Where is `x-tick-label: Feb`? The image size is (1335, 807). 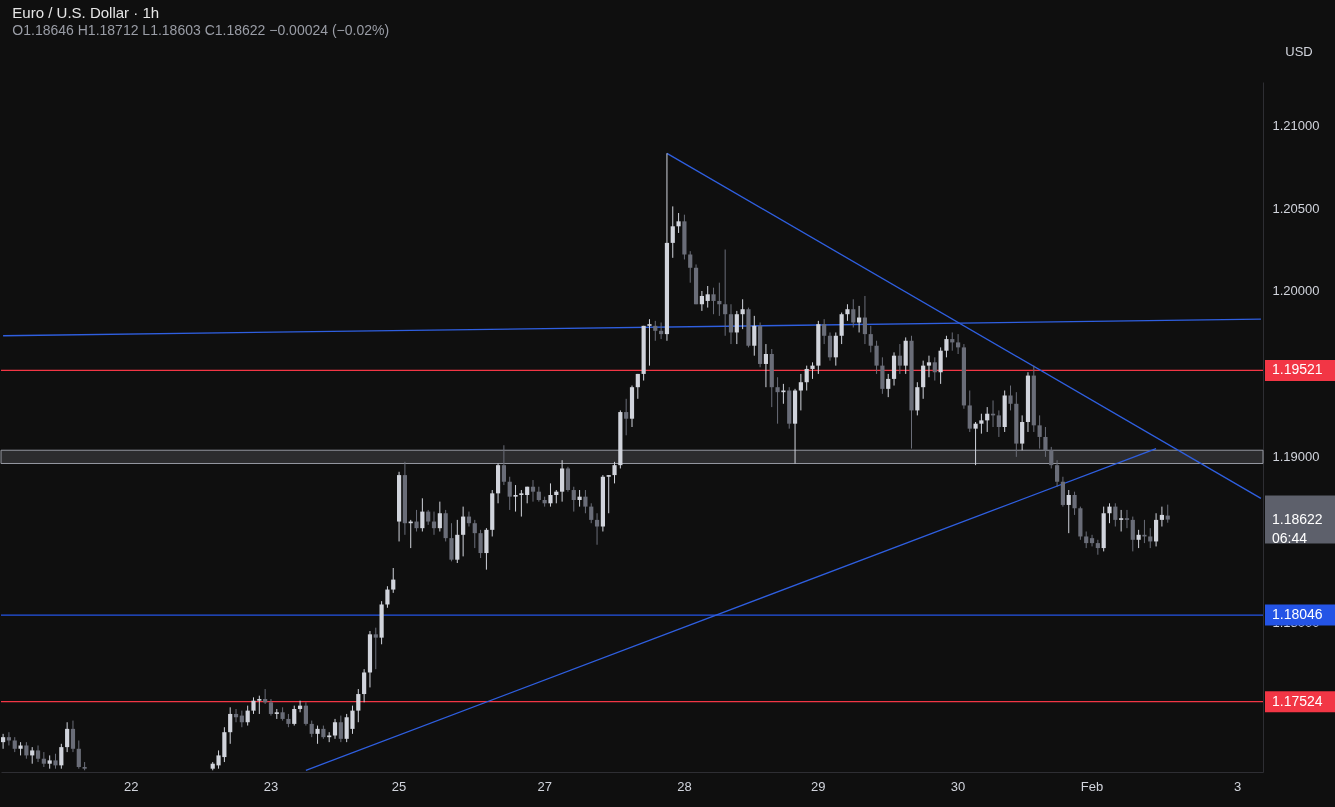 x-tick-label: Feb is located at coordinates (1092, 786).